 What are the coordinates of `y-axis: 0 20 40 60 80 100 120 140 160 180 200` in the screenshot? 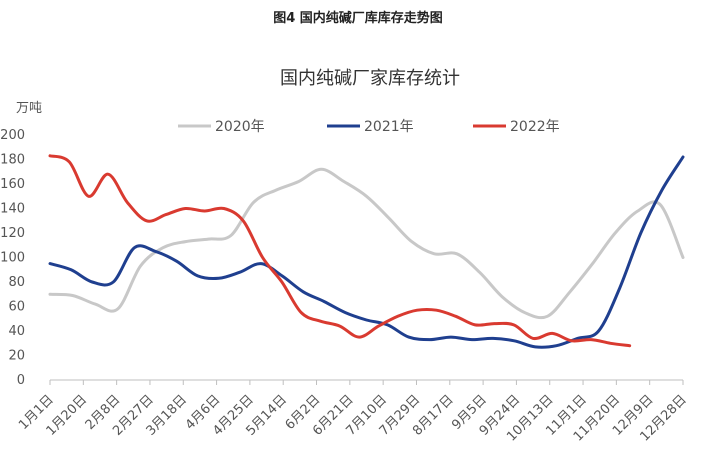 It's located at (12, 258).